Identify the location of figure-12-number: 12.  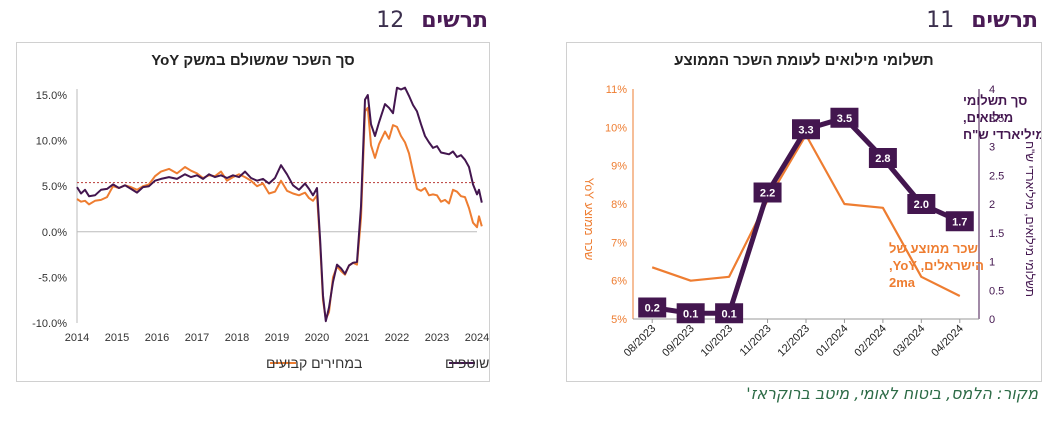
(390, 20).